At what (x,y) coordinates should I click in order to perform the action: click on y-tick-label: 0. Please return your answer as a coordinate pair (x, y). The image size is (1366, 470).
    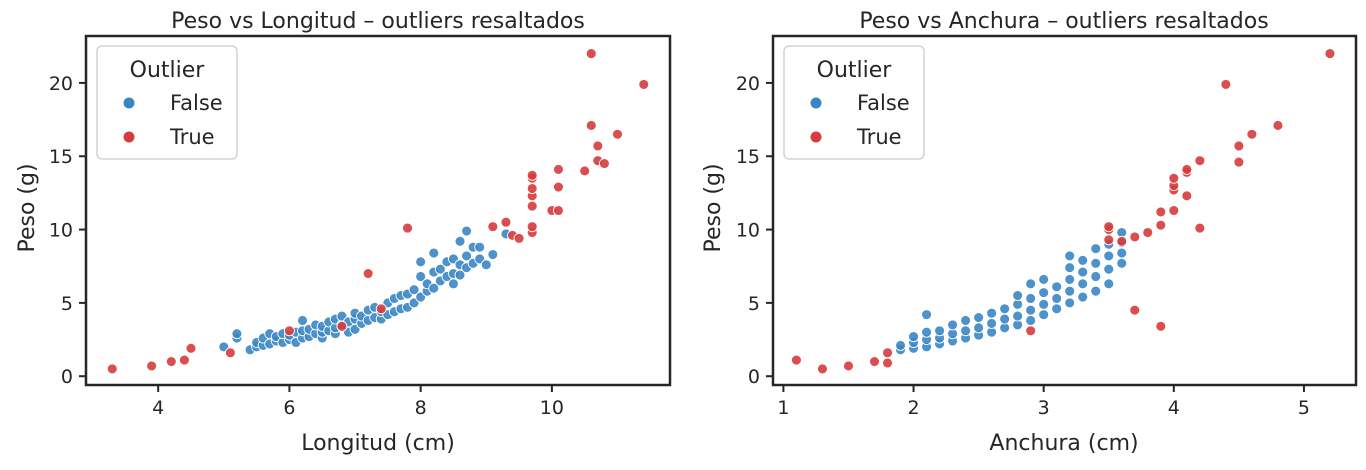
    Looking at the image, I should click on (754, 377).